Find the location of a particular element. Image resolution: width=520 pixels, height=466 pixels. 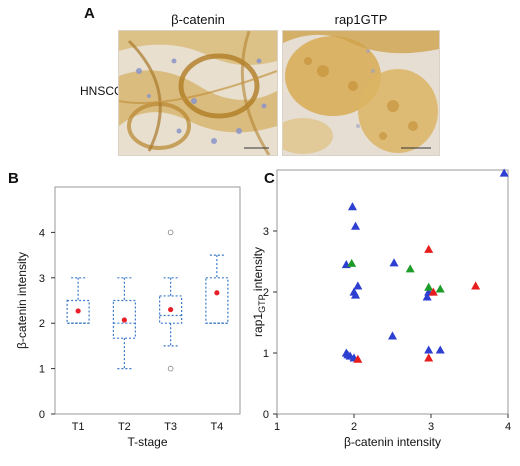

panel-b-label: B is located at coordinates (13, 178).